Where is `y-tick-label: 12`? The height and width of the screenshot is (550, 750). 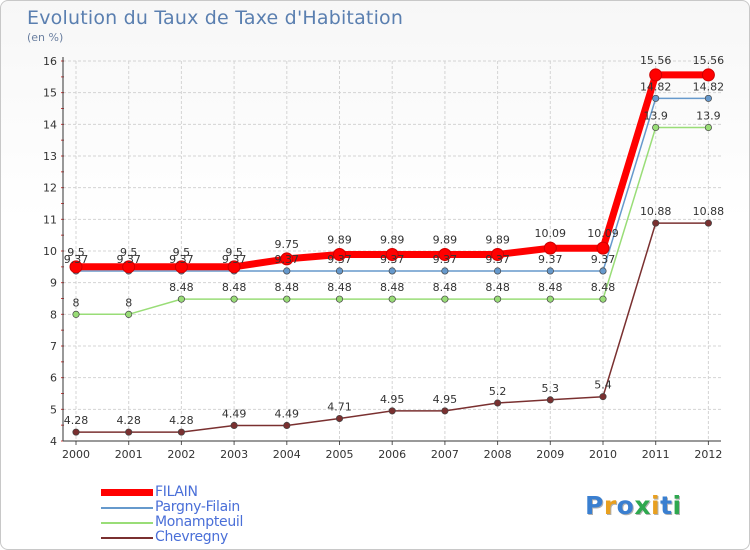
y-tick-label: 12 is located at coordinates (50, 188).